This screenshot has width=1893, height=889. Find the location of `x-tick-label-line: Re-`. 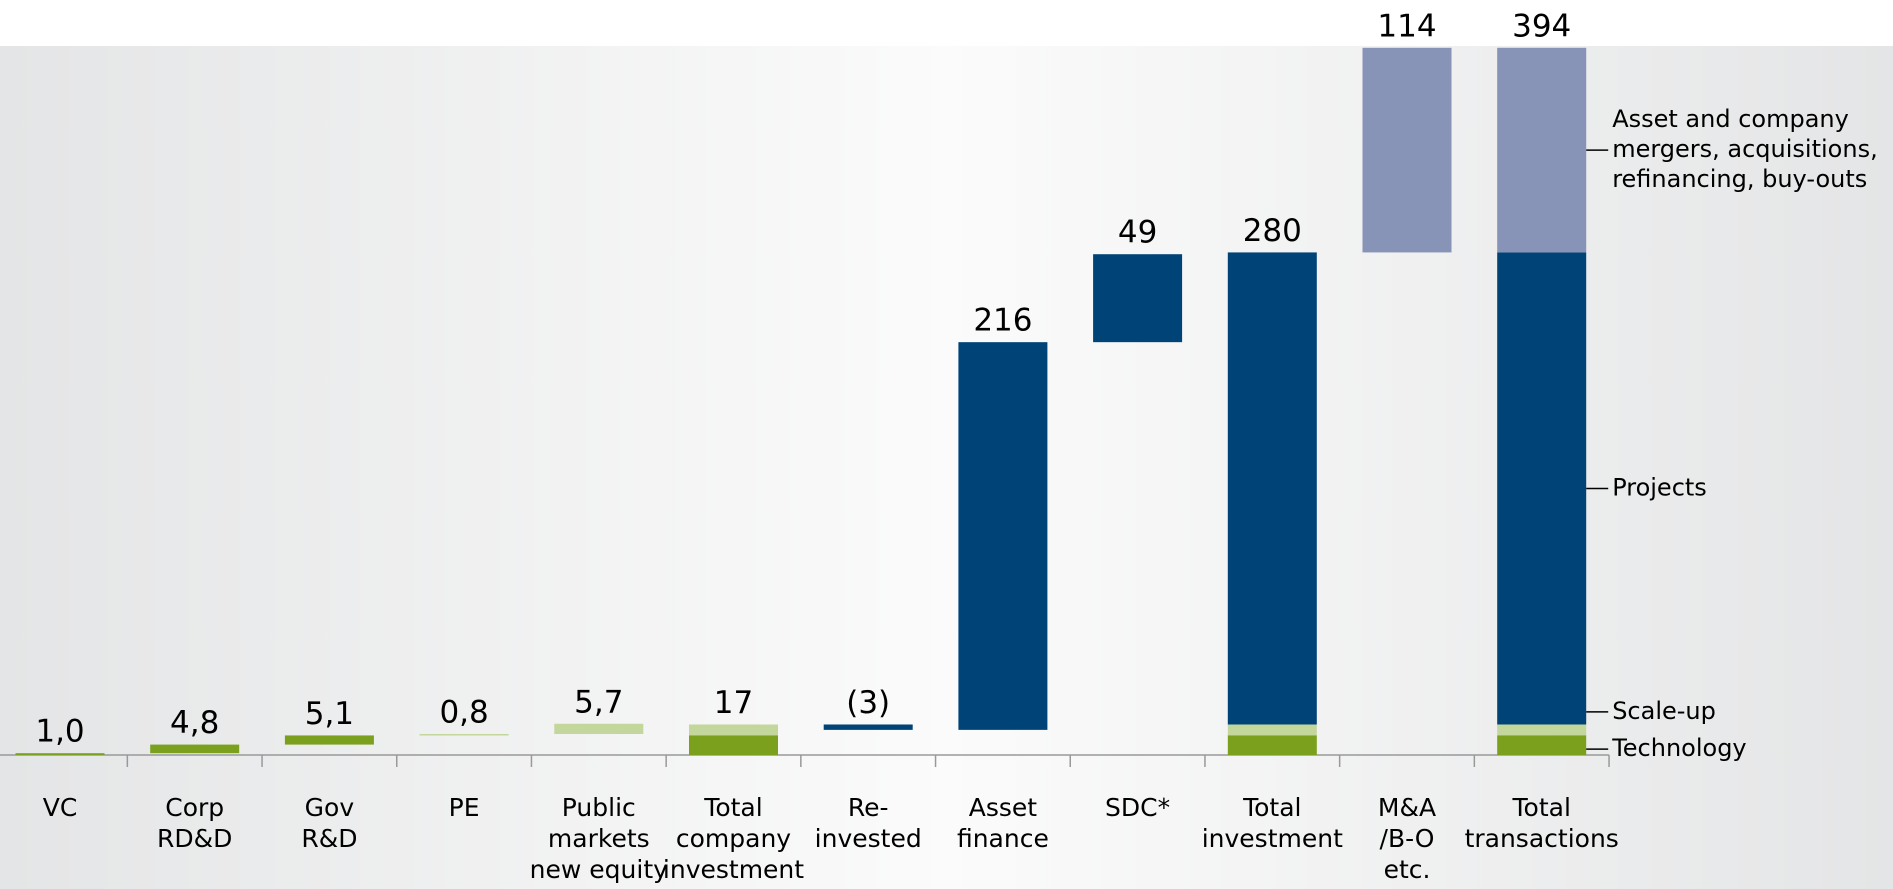

x-tick-label-line: Re- is located at coordinates (868, 807).